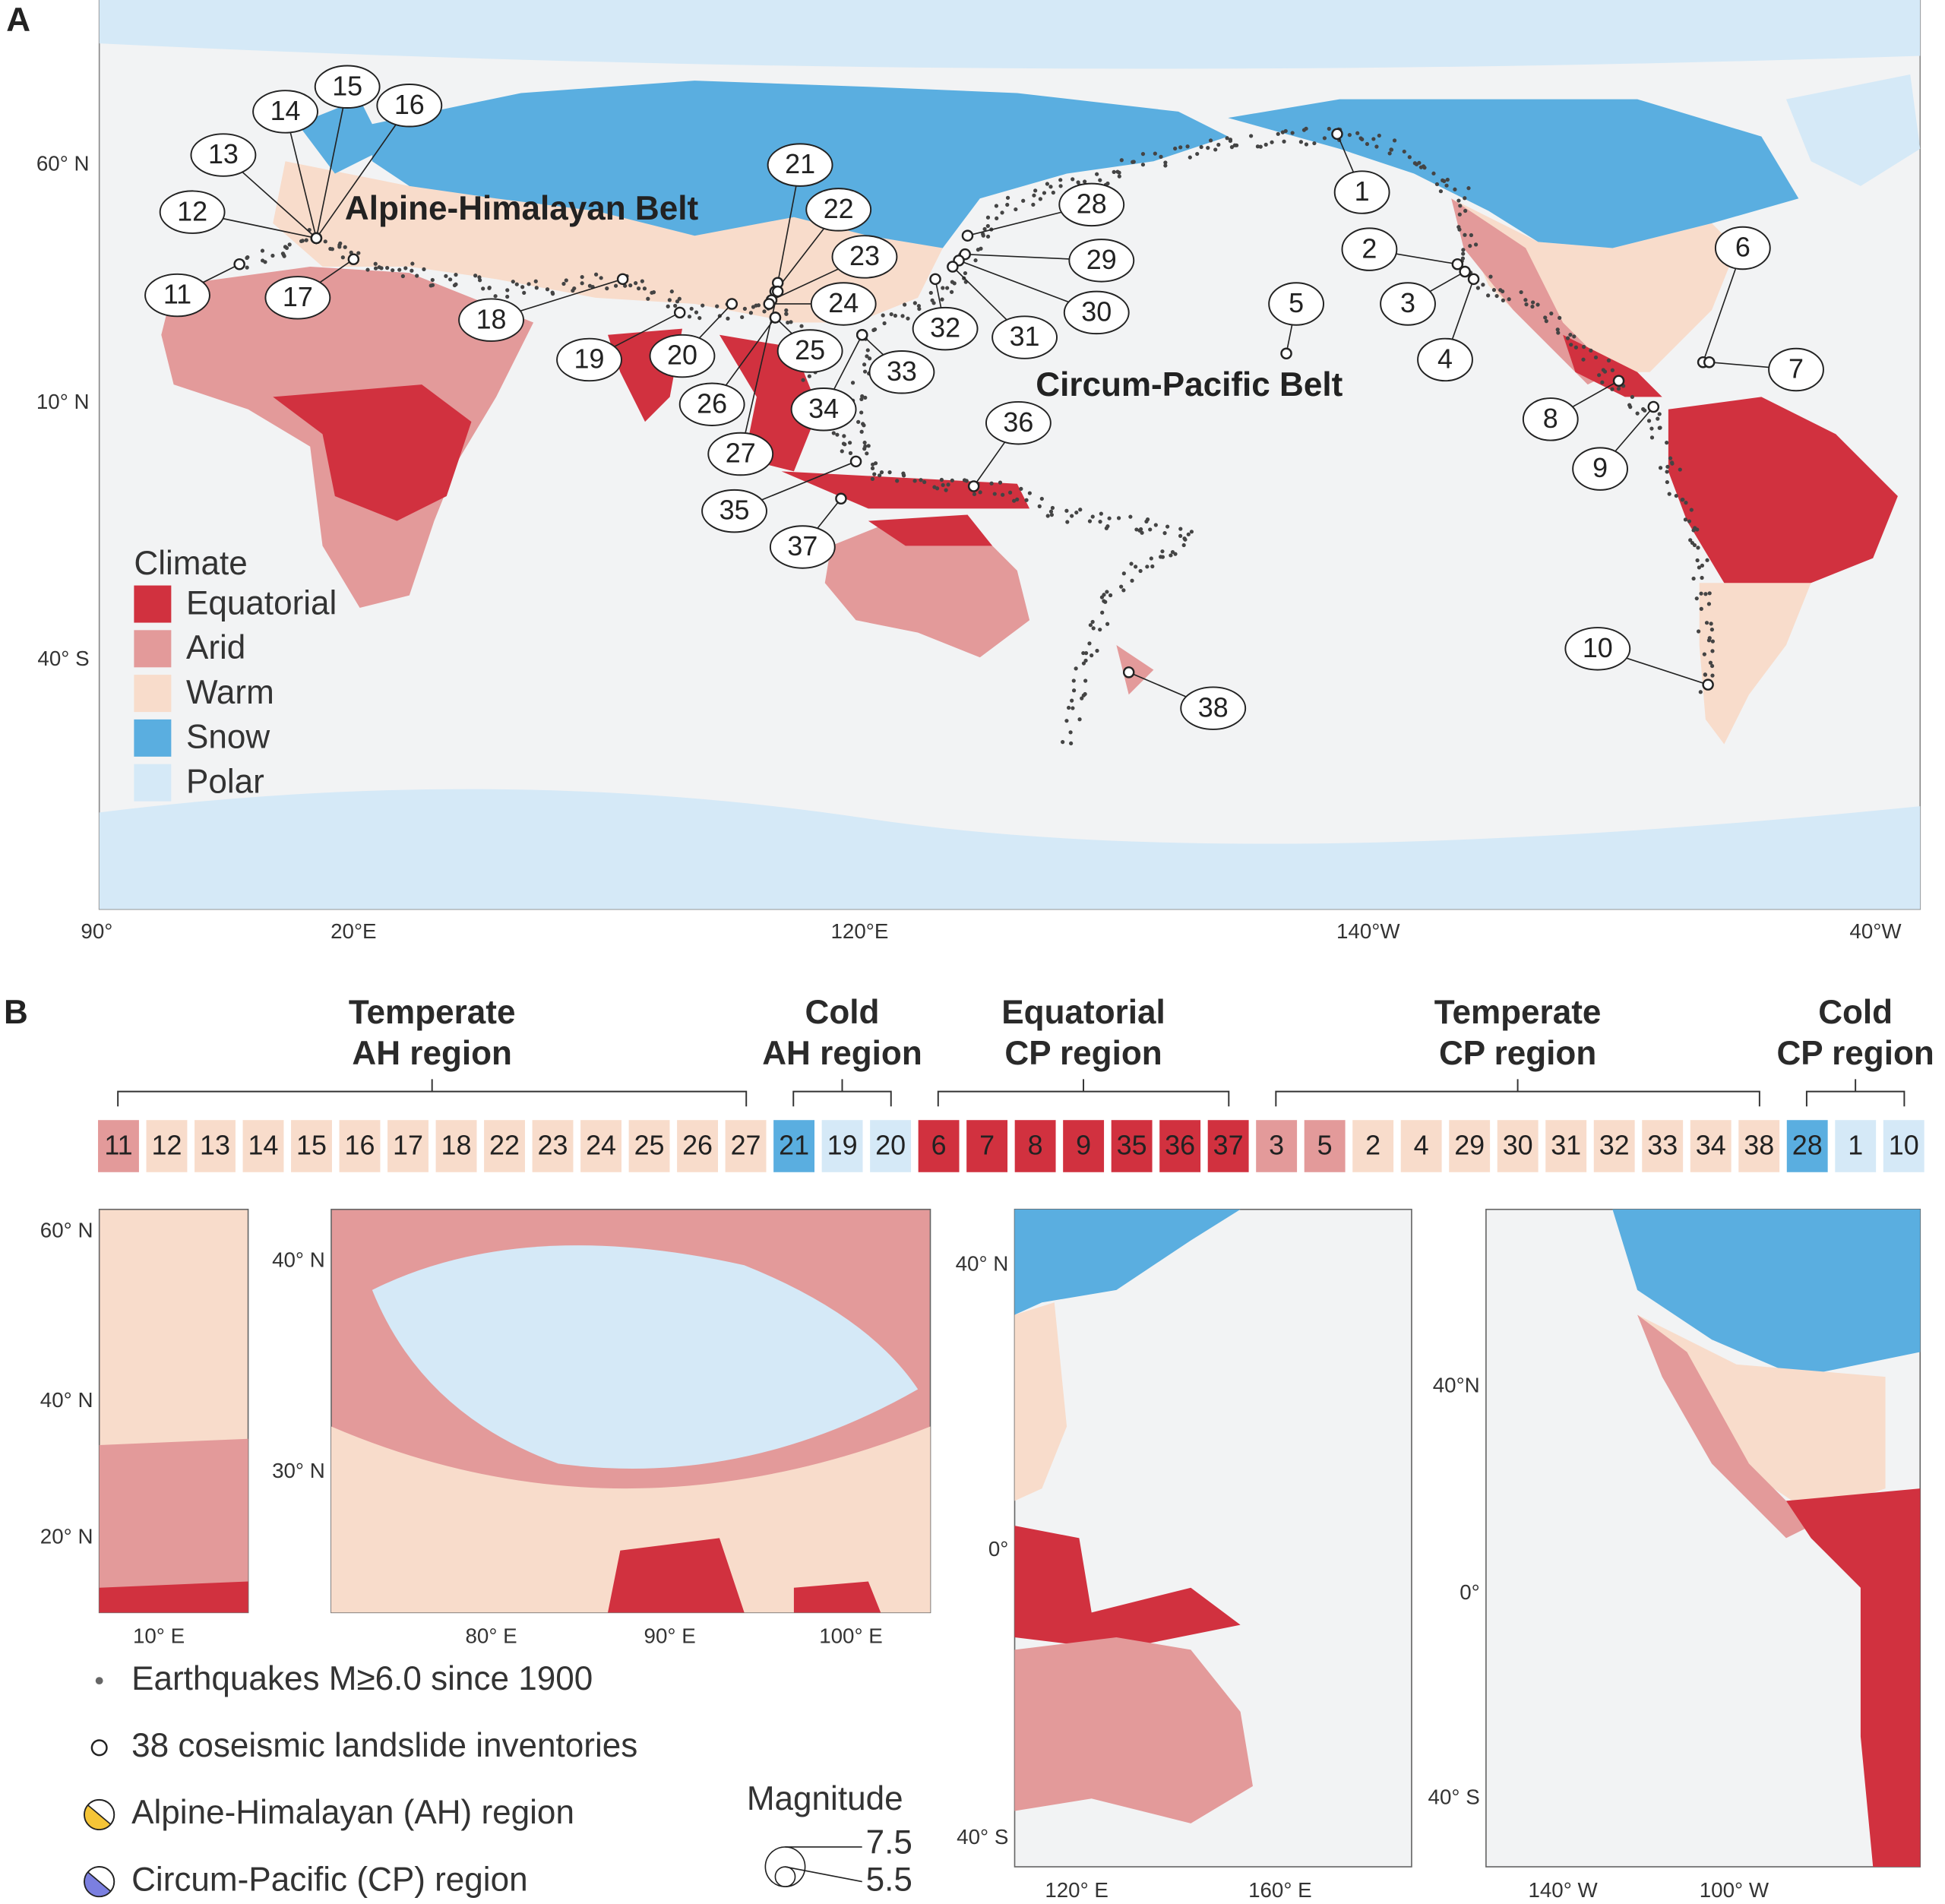  I want to click on site-box-label: 38, so click(1759, 1145).